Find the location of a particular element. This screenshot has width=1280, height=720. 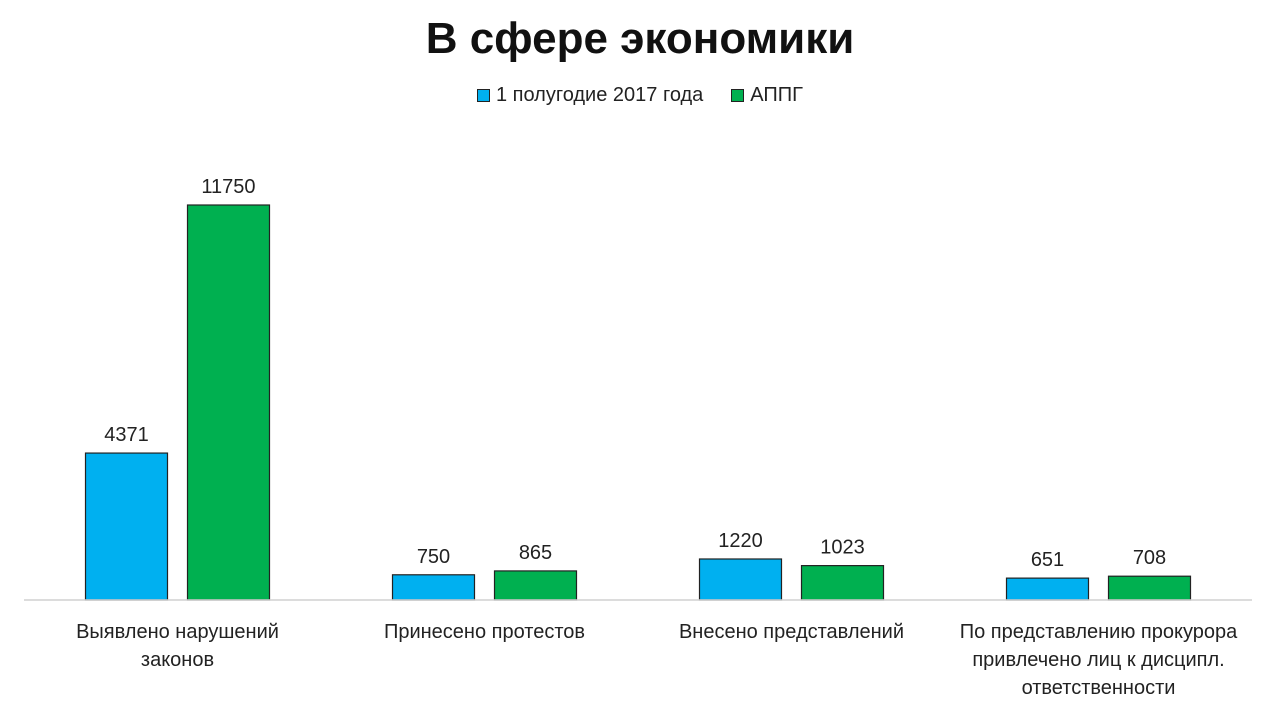

category-label-line: Принесено протестов is located at coordinates (484, 632).